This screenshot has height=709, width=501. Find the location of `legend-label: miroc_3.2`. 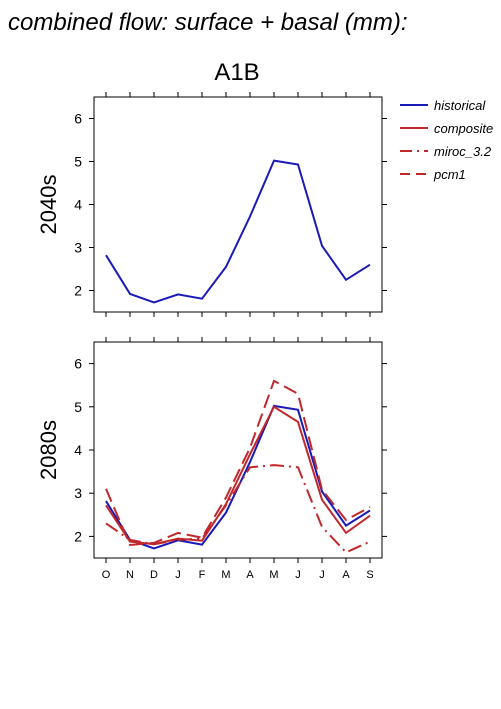

legend-label: miroc_3.2 is located at coordinates (463, 151).